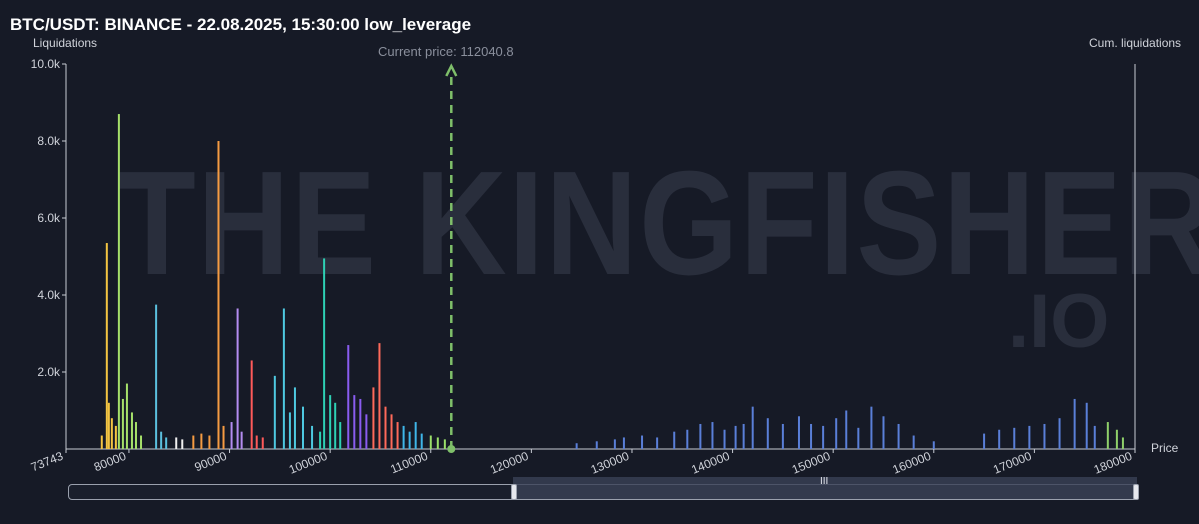  Describe the element at coordinates (610, 463) in the screenshot. I see `x-tick-label: 130000` at that location.